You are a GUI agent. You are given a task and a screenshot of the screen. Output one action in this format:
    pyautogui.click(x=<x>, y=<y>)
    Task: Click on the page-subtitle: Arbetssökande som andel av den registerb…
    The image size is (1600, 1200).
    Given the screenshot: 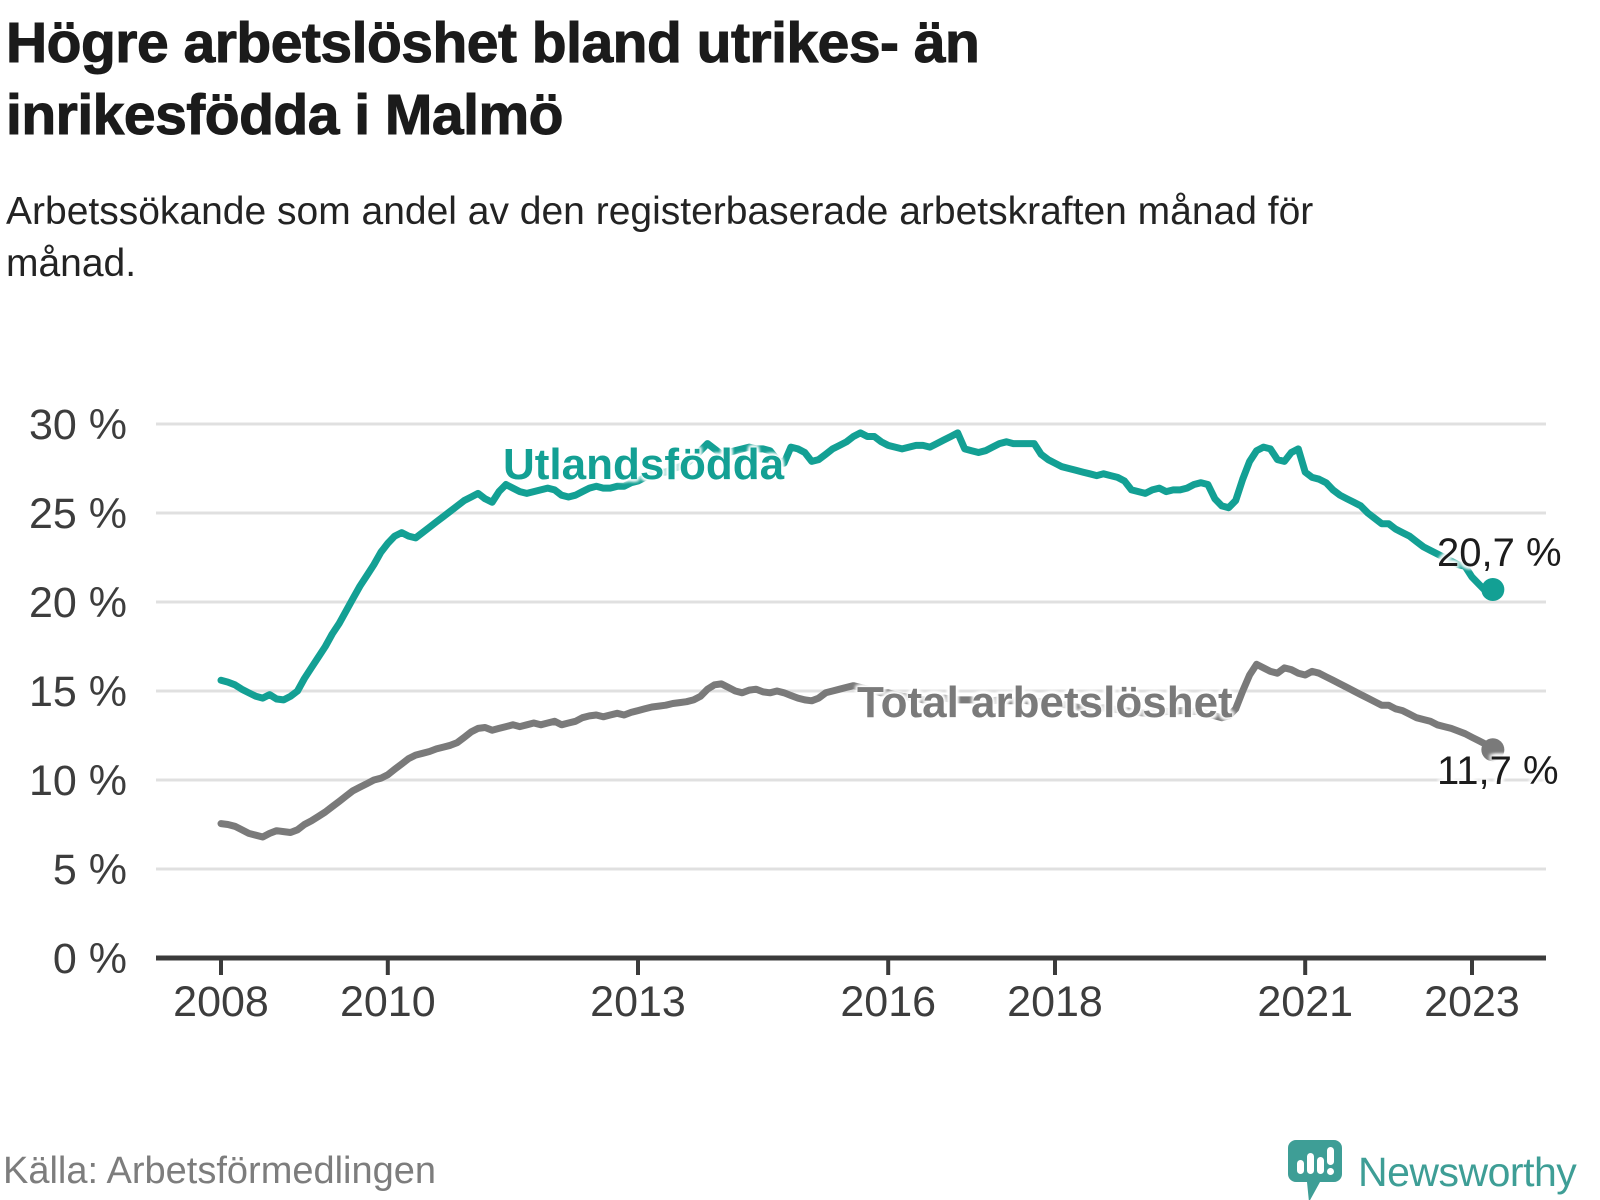 What is the action you would take?
    pyautogui.click(x=660, y=237)
    